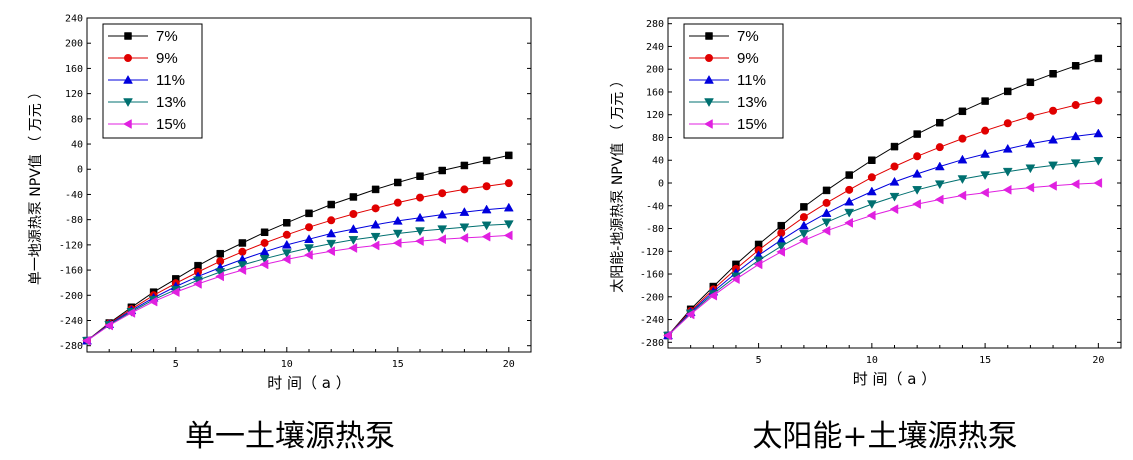 The image size is (1133, 460). Describe the element at coordinates (884, 436) in the screenshot. I see `figure-caption: 太阳能+土壤源热泵` at that location.